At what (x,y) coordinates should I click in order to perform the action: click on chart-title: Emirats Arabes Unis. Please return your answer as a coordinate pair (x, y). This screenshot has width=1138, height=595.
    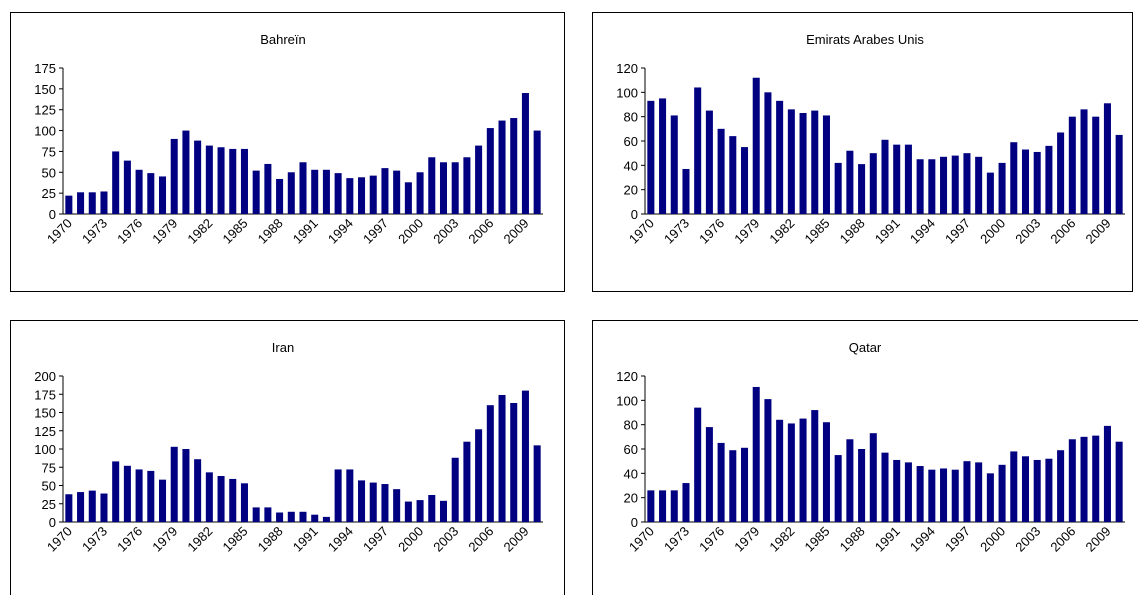
    Looking at the image, I should click on (865, 39).